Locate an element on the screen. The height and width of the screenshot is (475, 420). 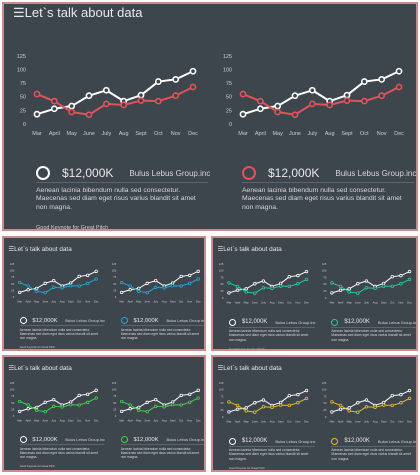
stat-row-left: $12,000K Bulus Lebus Group.inc is located at coordinates (123, 173).